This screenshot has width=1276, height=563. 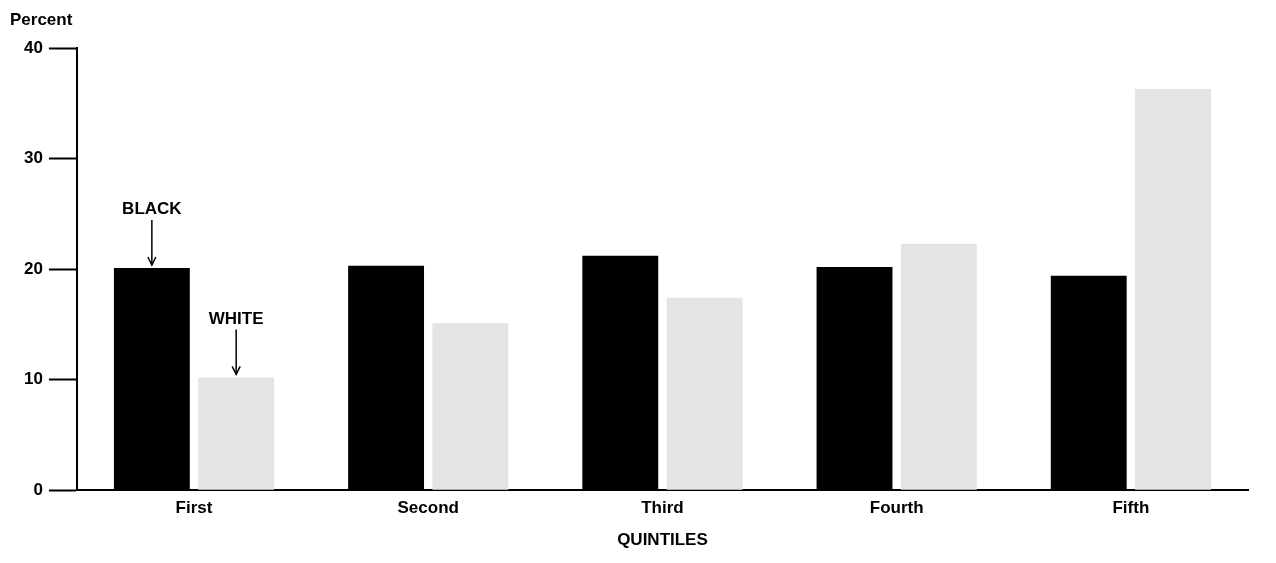 What do you see at coordinates (41, 20) in the screenshot?
I see `y-axis-title: Percent` at bounding box center [41, 20].